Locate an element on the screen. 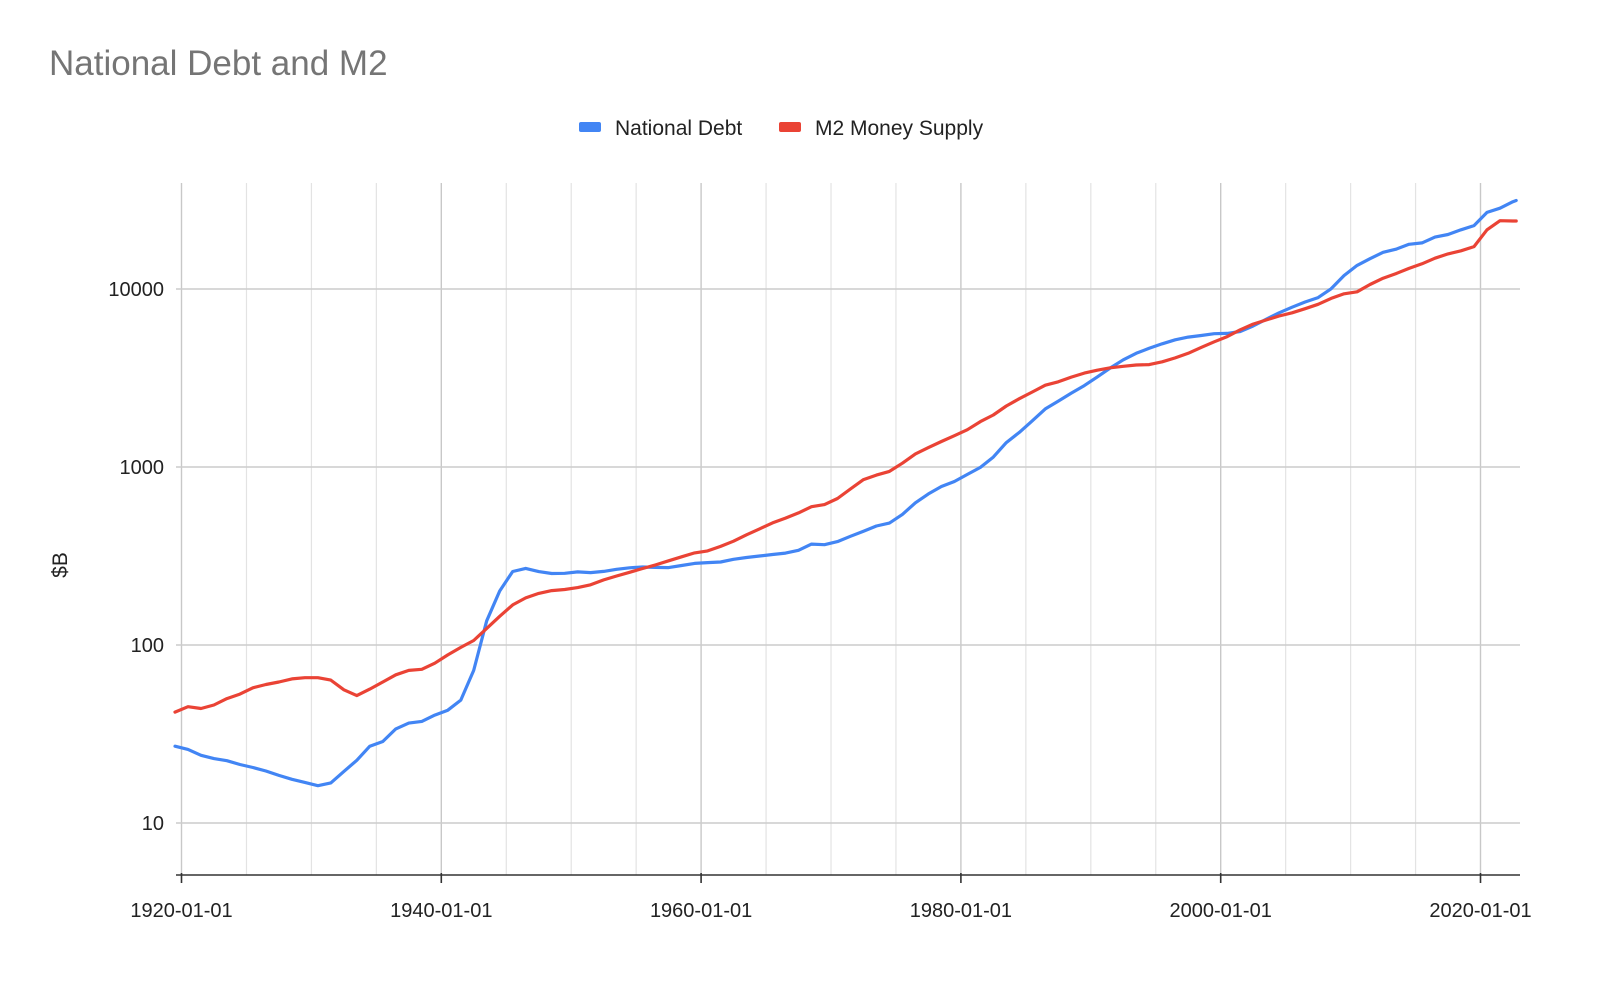  x-tick-label: 2000-01-01 is located at coordinates (1221, 911).